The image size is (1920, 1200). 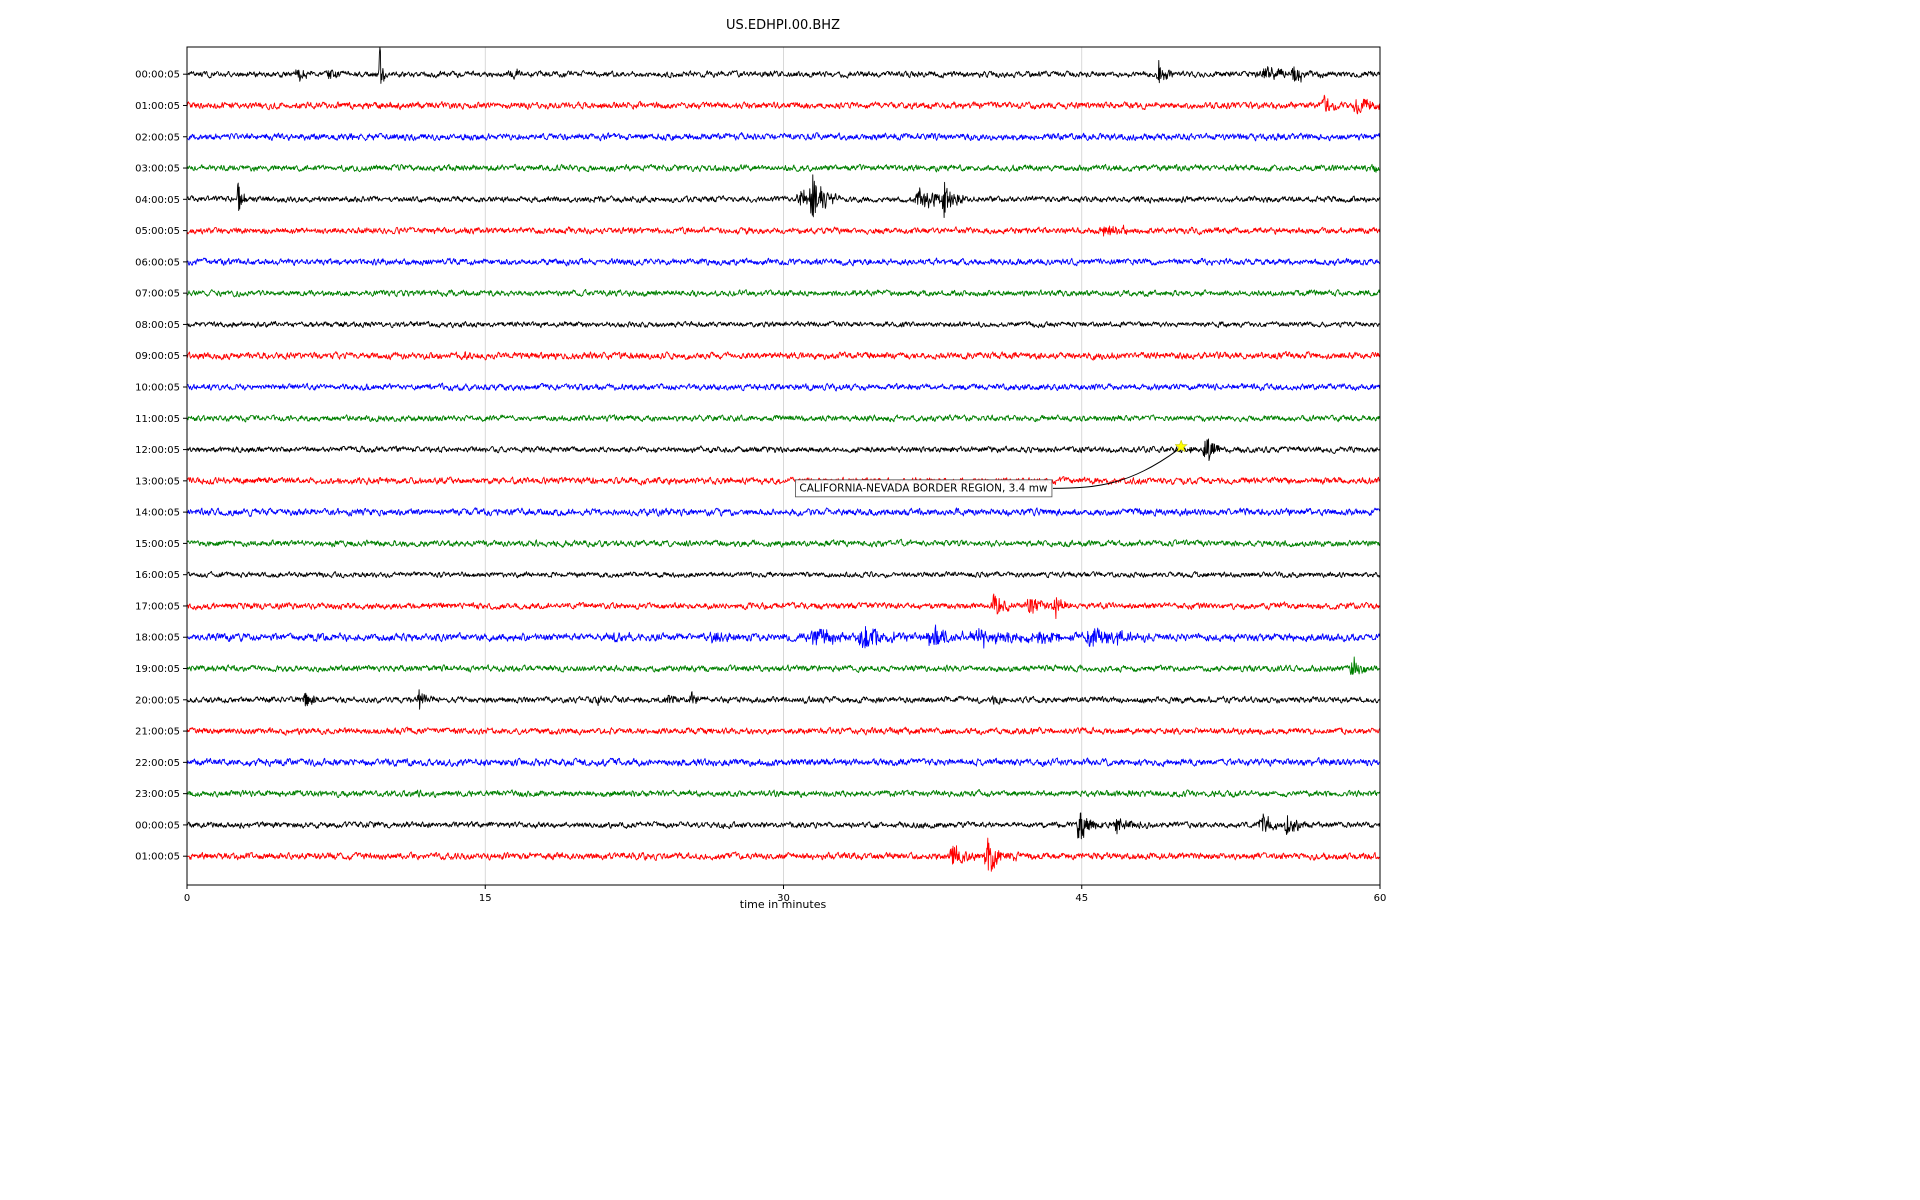 I want to click on chart-title: US.EDHPI.00.BHZ, so click(x=783, y=25).